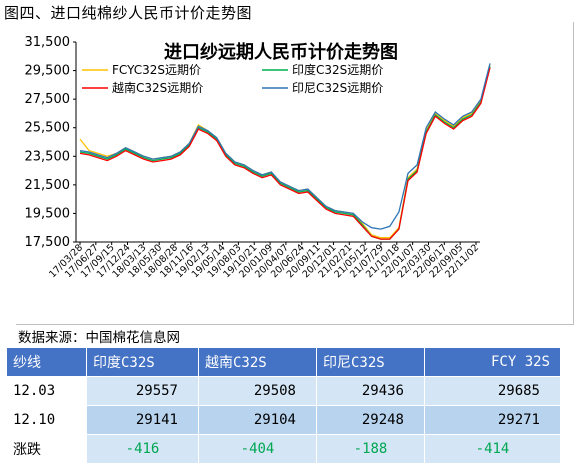  What do you see at coordinates (142, 449) in the screenshot?
I see `change-cell: -416` at bounding box center [142, 449].